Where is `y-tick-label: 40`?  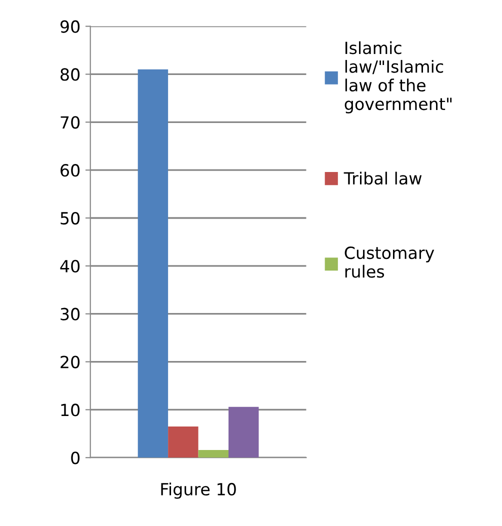 y-tick-label: 40 is located at coordinates (70, 266).